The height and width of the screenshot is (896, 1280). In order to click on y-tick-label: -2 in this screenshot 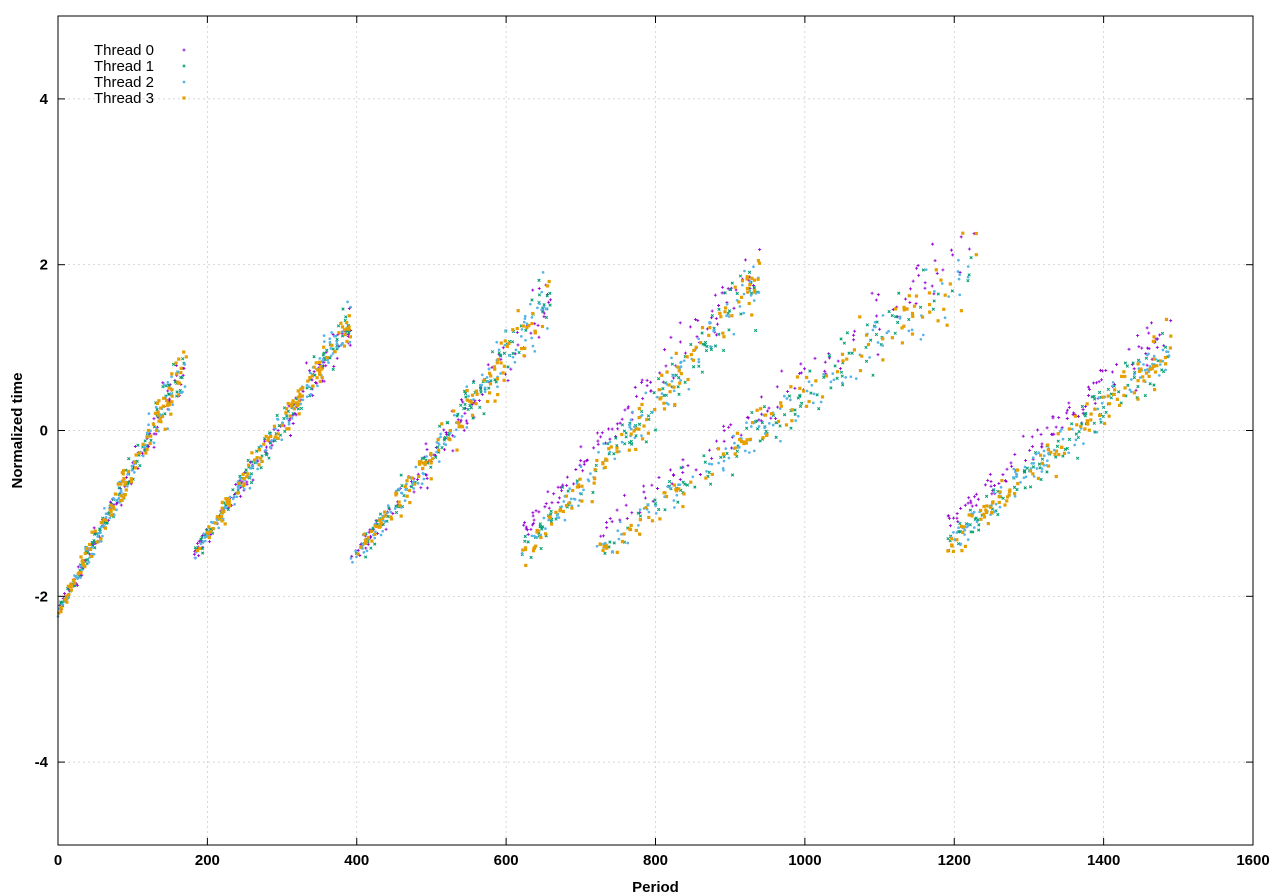, I will do `click(41, 596)`.